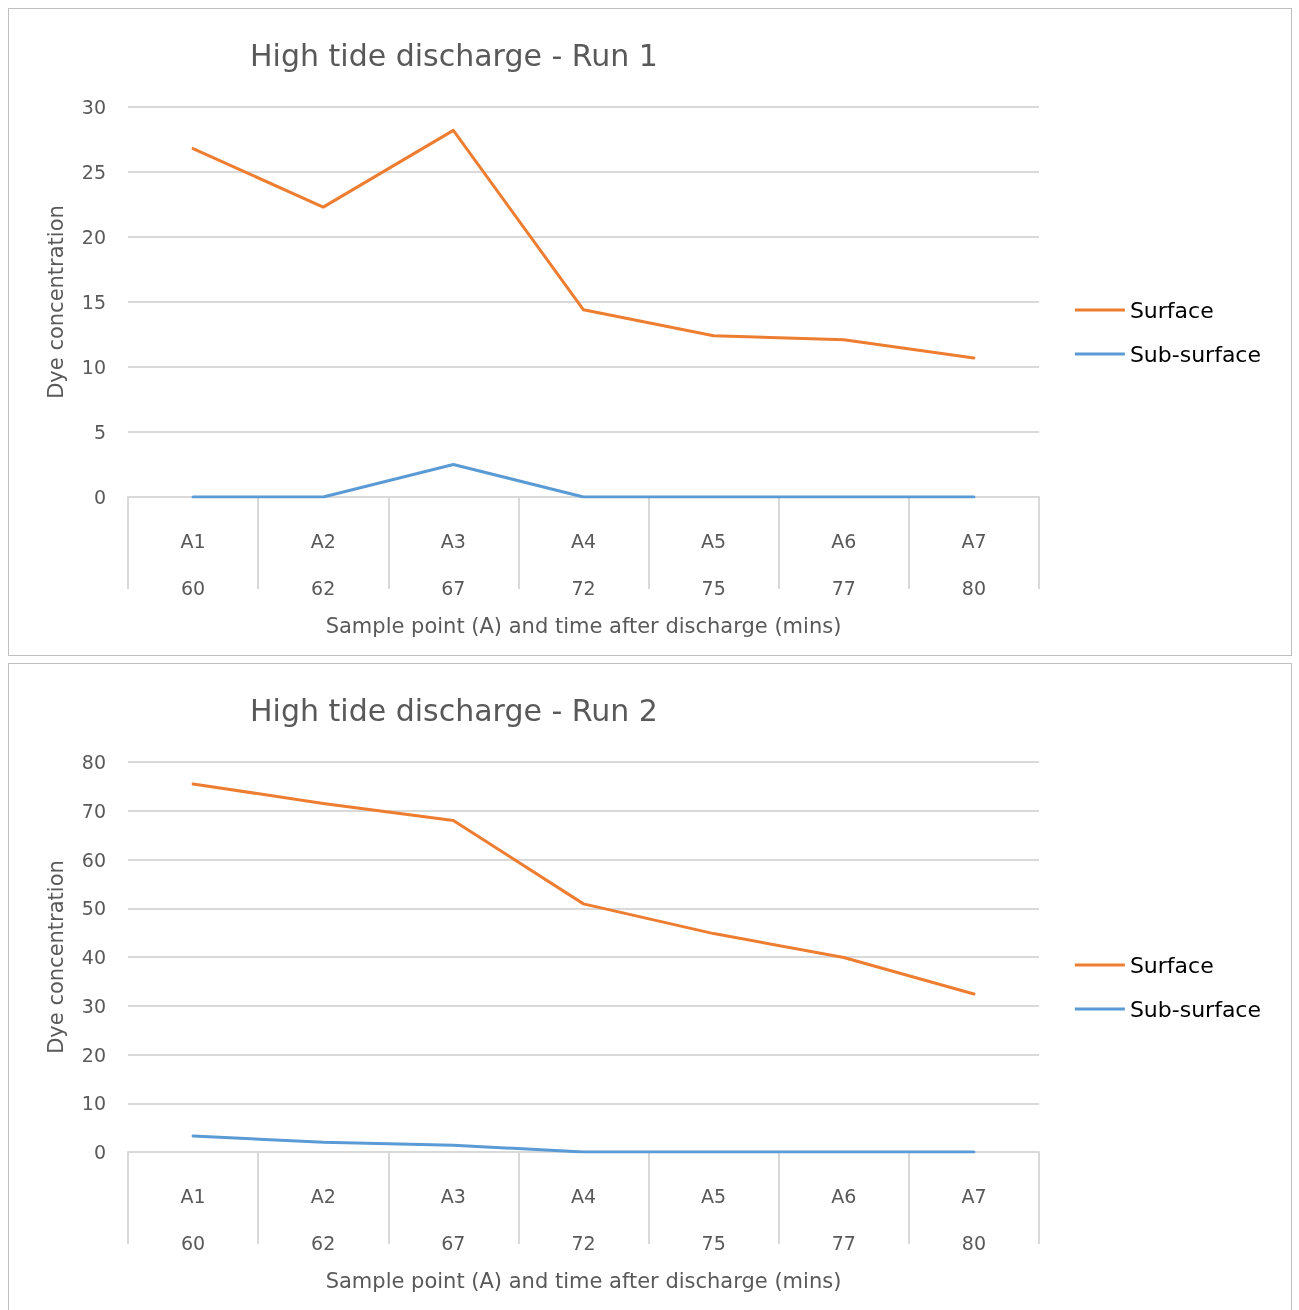 Image resolution: width=1299 pixels, height=1310 pixels. I want to click on y-tick-label: 50, so click(93, 908).